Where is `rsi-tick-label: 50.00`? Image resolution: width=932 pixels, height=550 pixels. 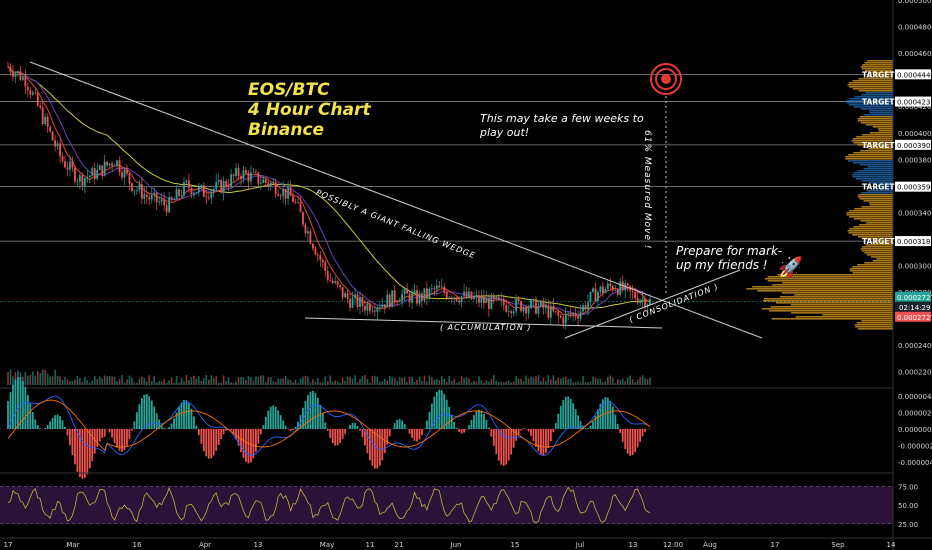 rsi-tick-label: 50.00 is located at coordinates (908, 506).